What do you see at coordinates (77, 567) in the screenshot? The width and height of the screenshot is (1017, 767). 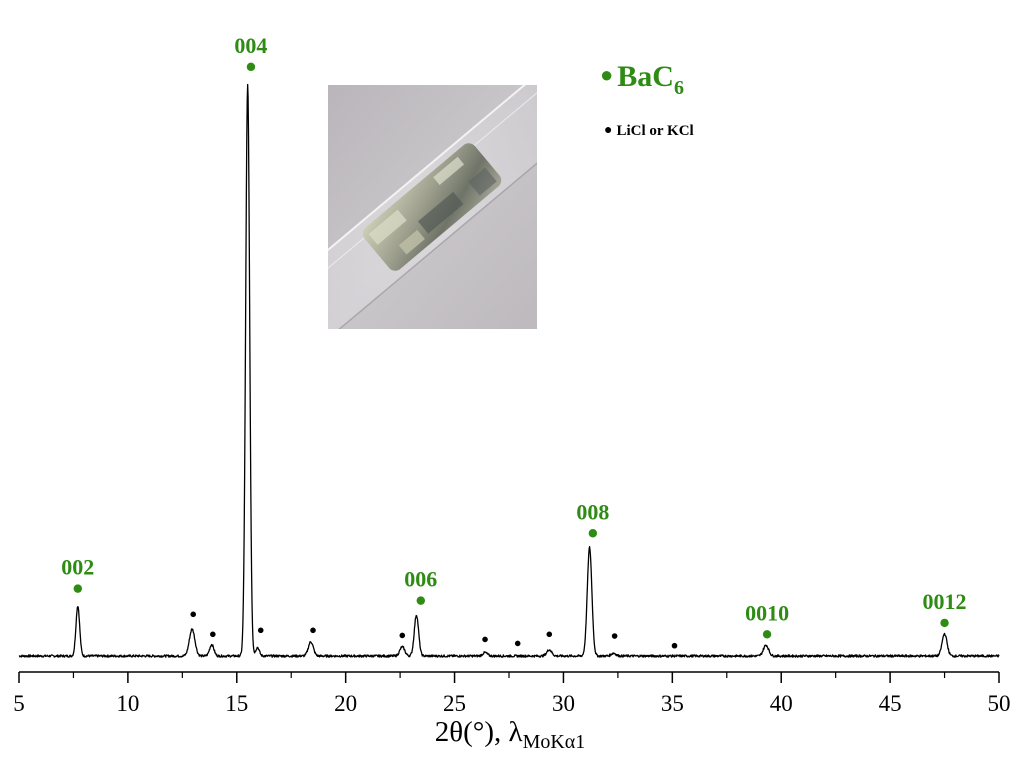 I see `reflection-label: 002` at bounding box center [77, 567].